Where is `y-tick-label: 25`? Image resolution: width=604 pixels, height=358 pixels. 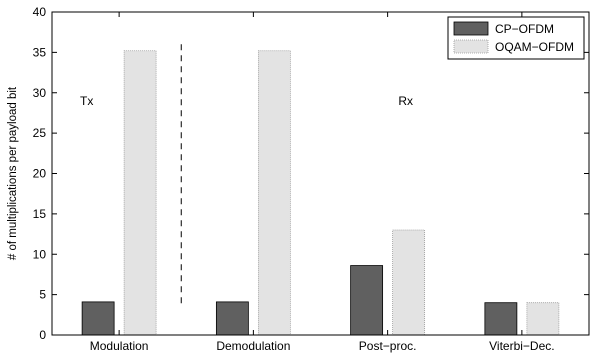
y-tick-label: 25 is located at coordinates (40, 133).